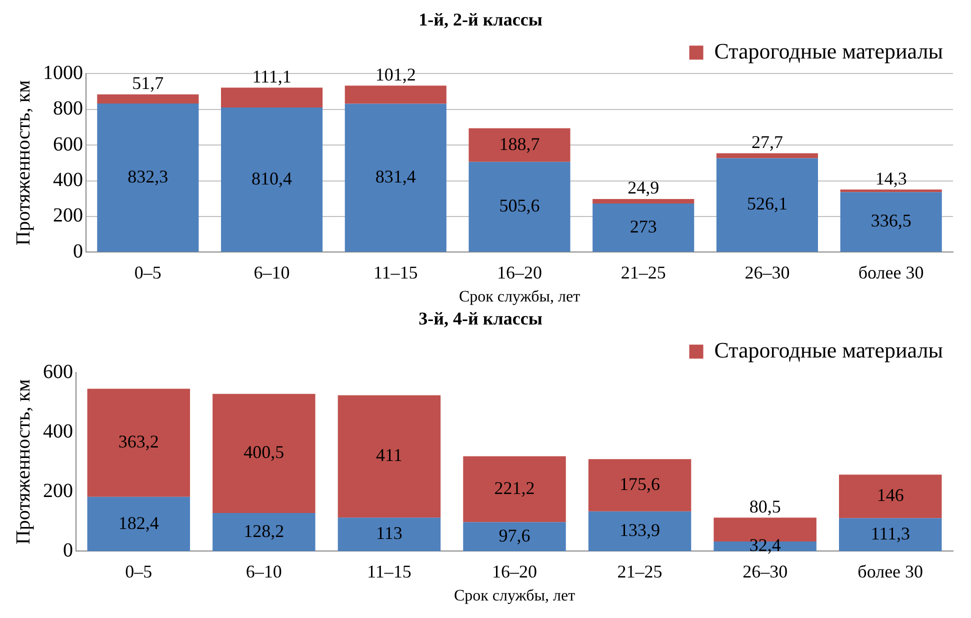  I want to click on data-label: 182,4, so click(138, 522).